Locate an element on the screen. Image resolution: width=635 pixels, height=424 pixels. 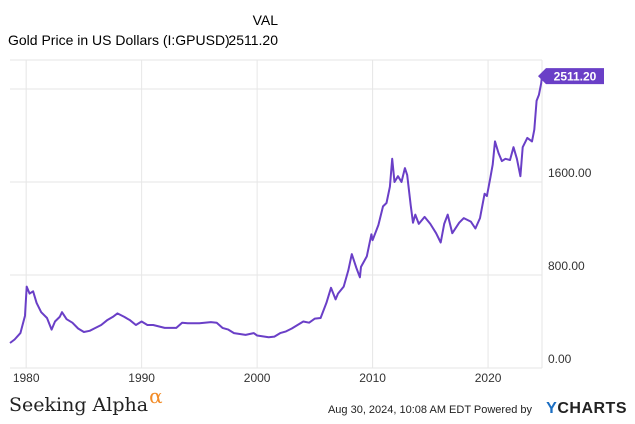
legend-series-name: Gold Price in US Dollars (I:GPUSD) is located at coordinates (119, 40).